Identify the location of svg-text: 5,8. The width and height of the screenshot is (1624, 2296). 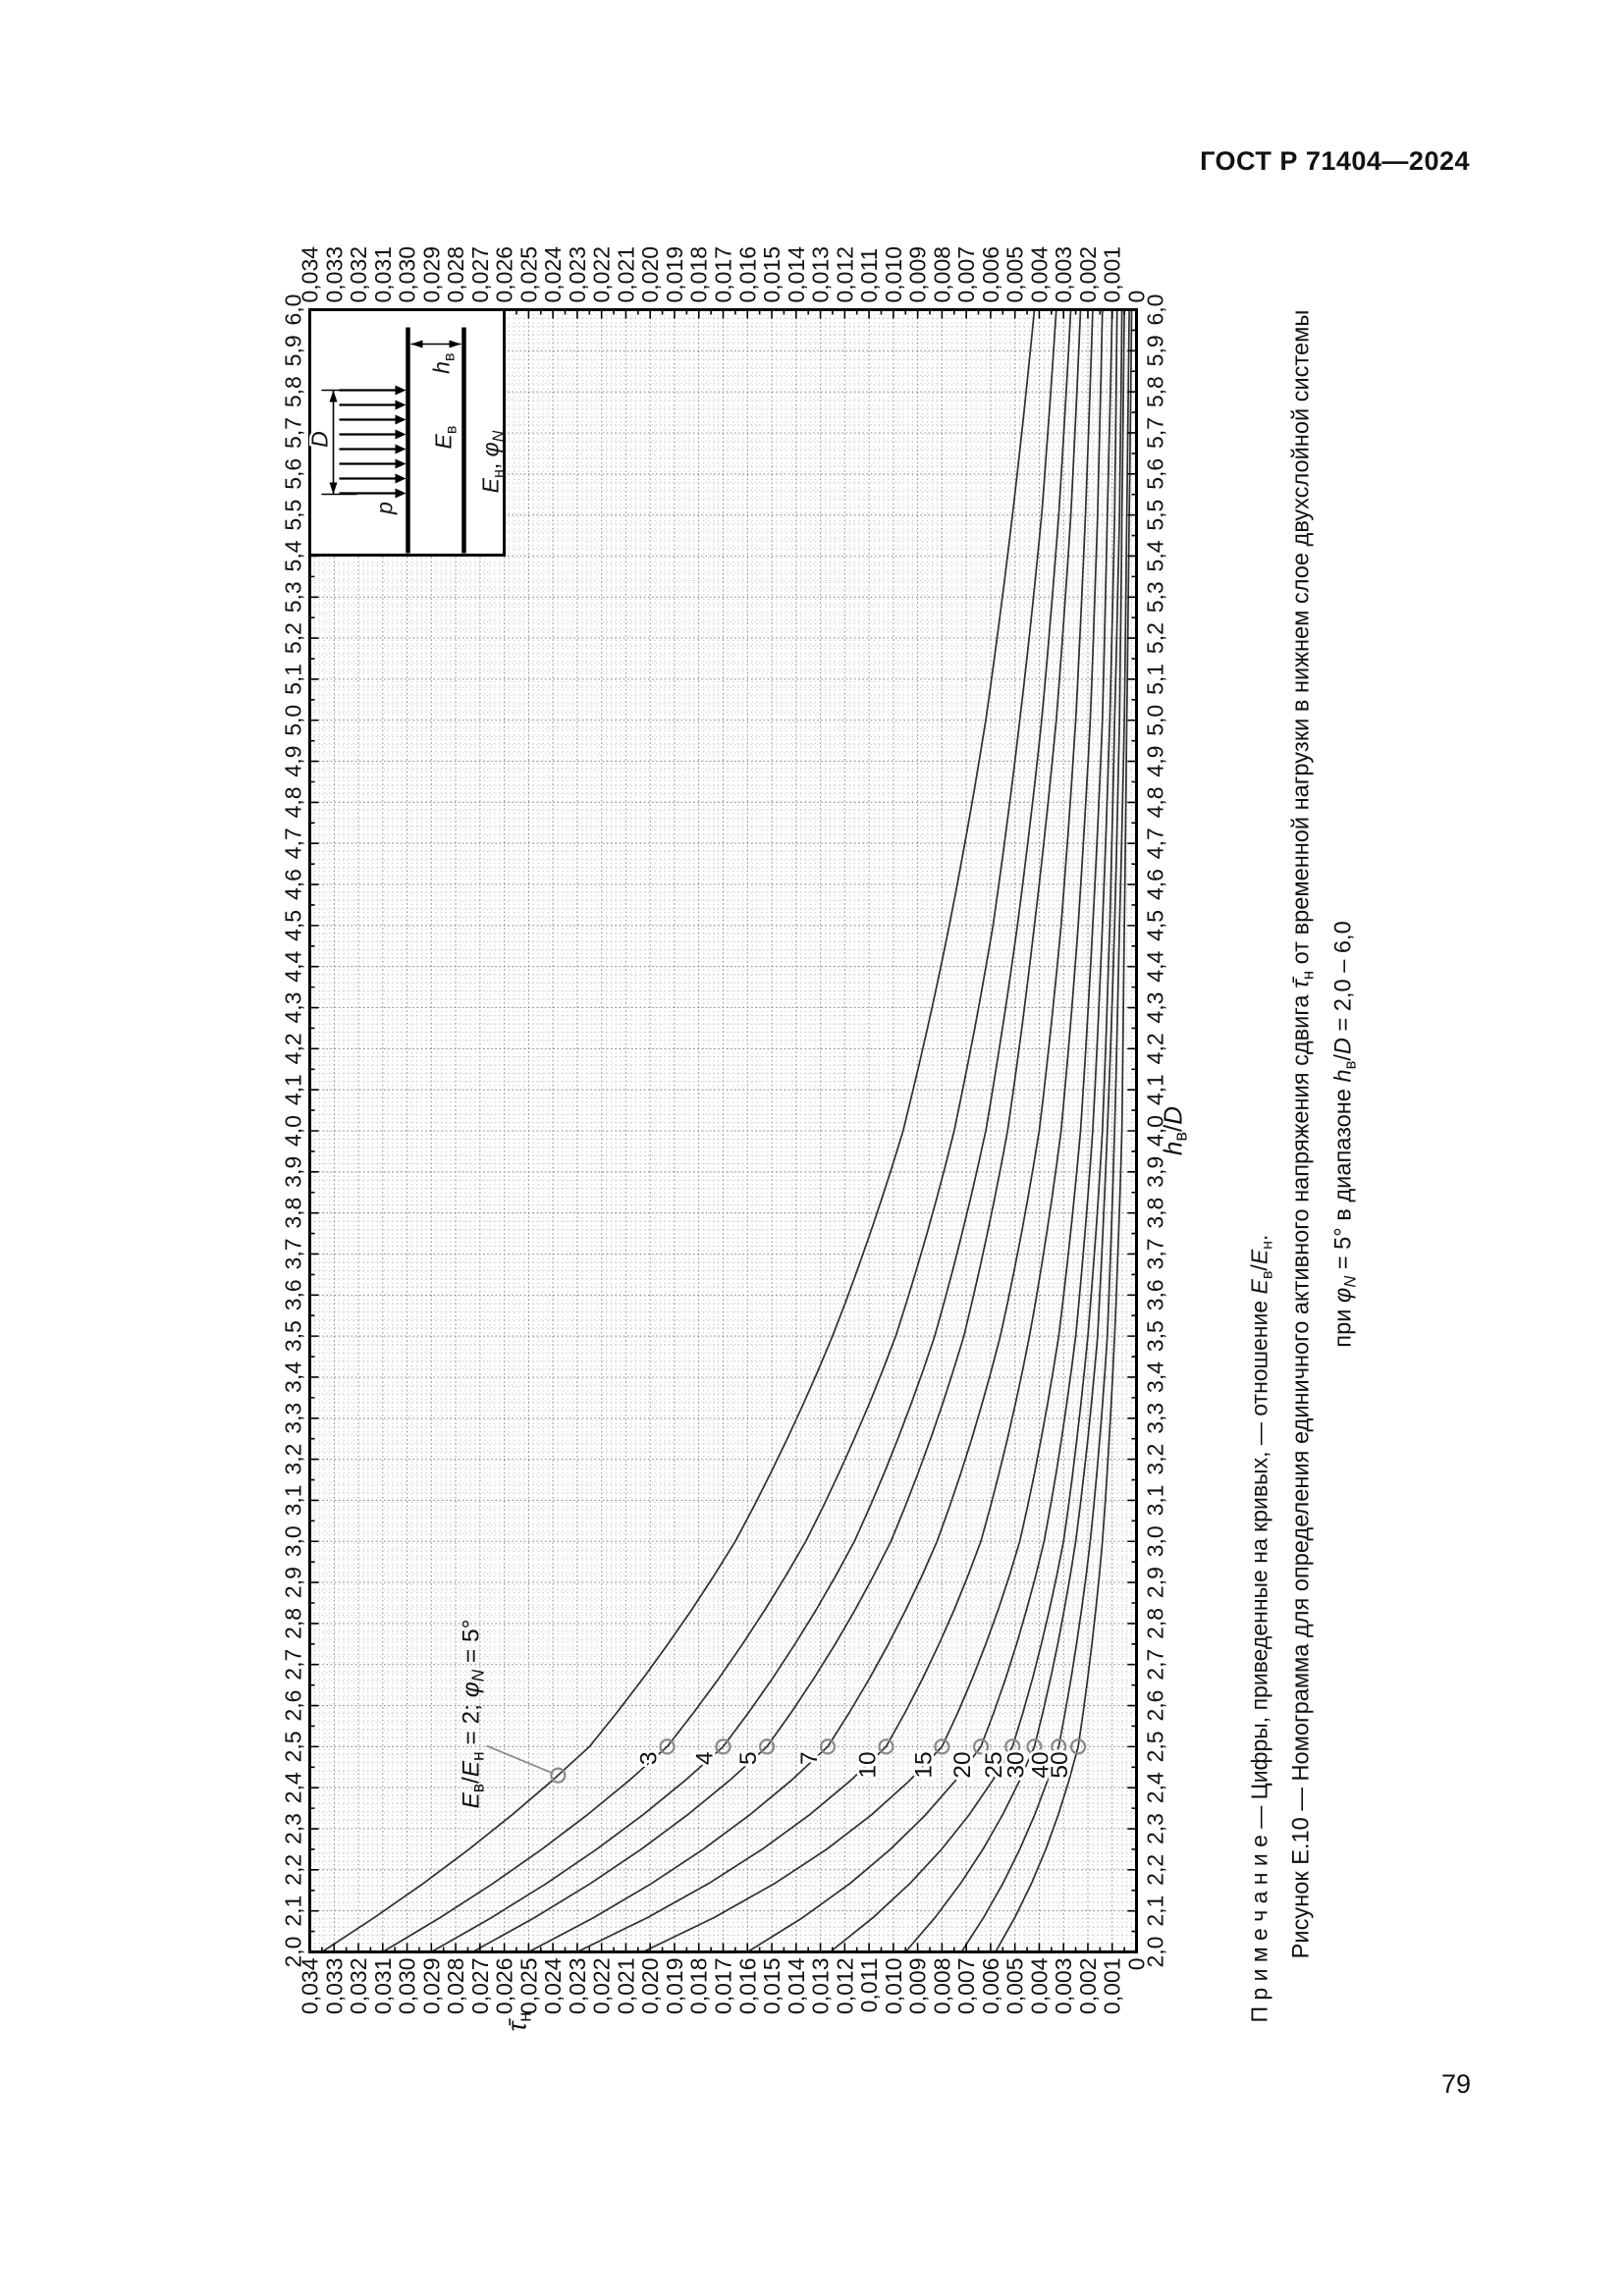
(292, 391).